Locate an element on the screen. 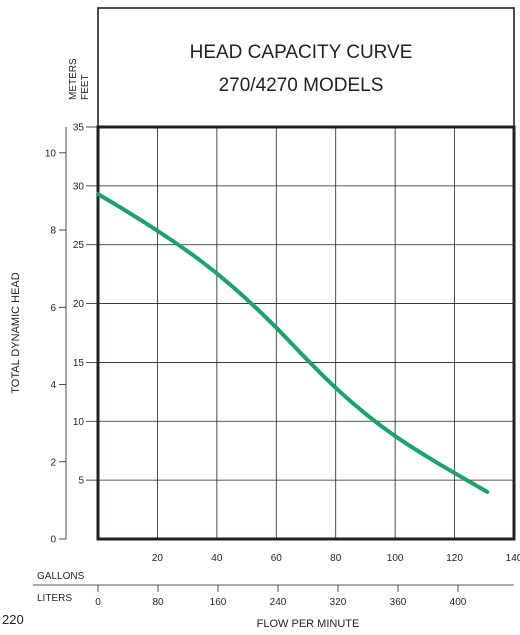 This screenshot has width=520, height=635. meters-tick-label: 2 is located at coordinates (53, 462).